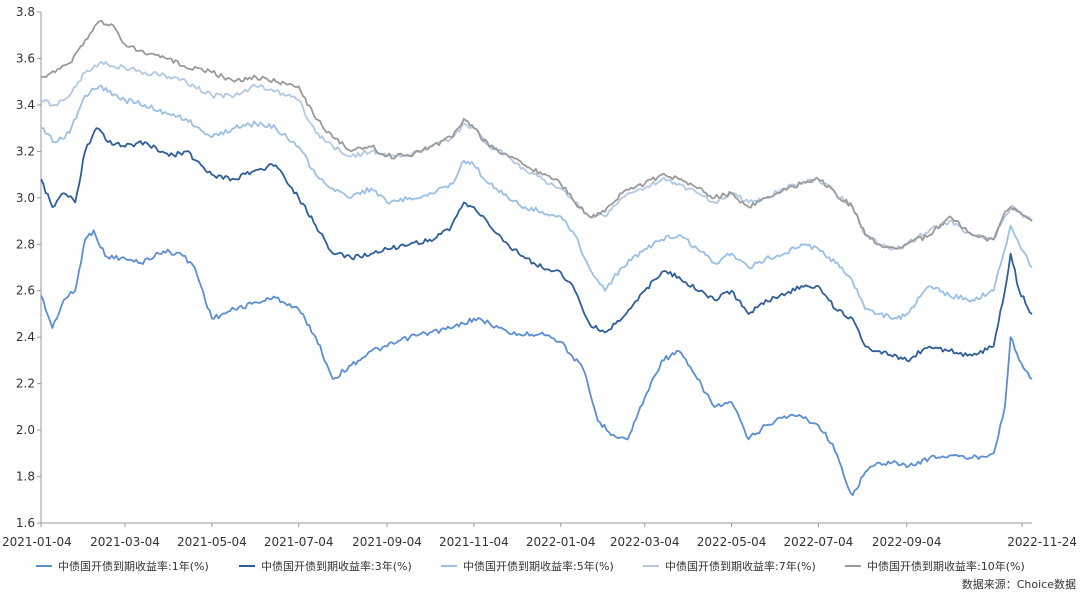 This screenshot has height=595, width=1080. I want to click on y-tick-label: 2.4, so click(25, 337).